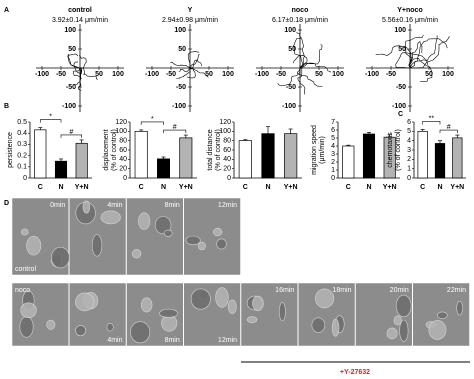  I want to click on panel-label: D, so click(6, 203).